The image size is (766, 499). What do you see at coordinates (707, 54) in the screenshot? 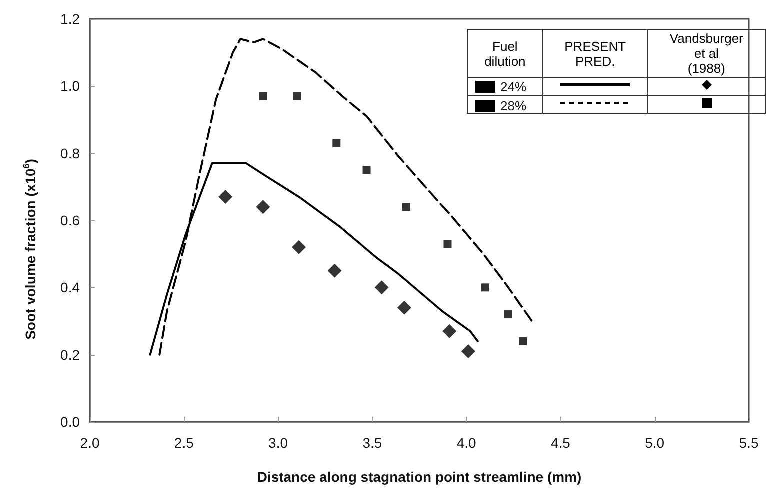
I see `annotation: Vandsburger et al (1988)` at bounding box center [707, 54].